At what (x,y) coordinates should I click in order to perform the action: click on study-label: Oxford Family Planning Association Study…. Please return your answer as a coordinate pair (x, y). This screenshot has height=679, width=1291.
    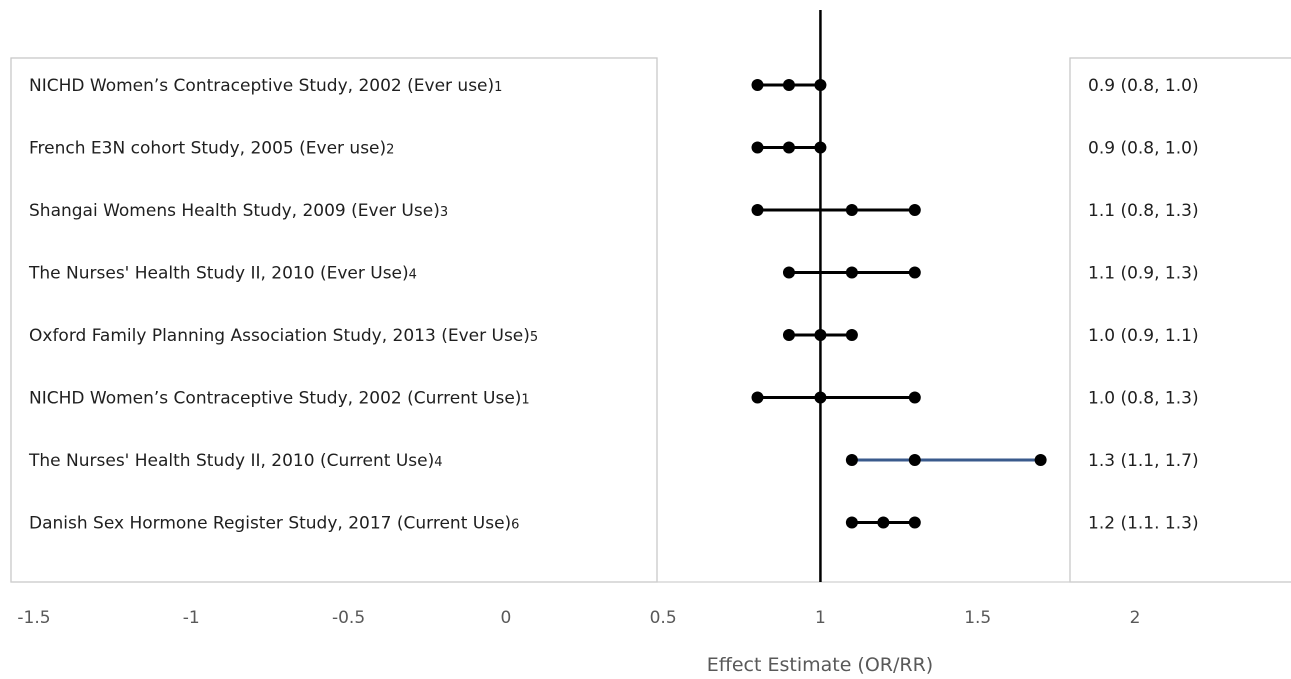
    Looking at the image, I should click on (283, 336).